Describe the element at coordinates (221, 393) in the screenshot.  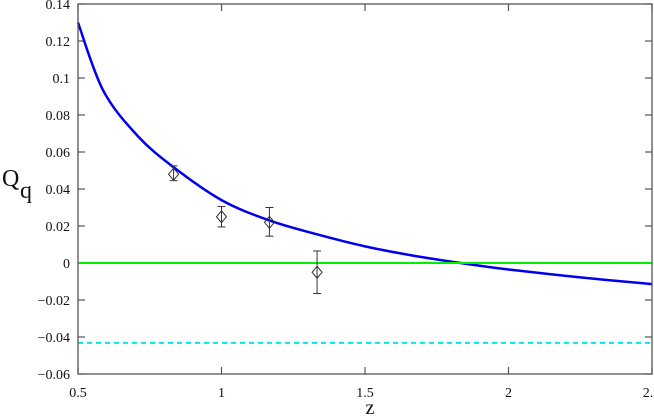
I see `x-tick-label: 1` at that location.